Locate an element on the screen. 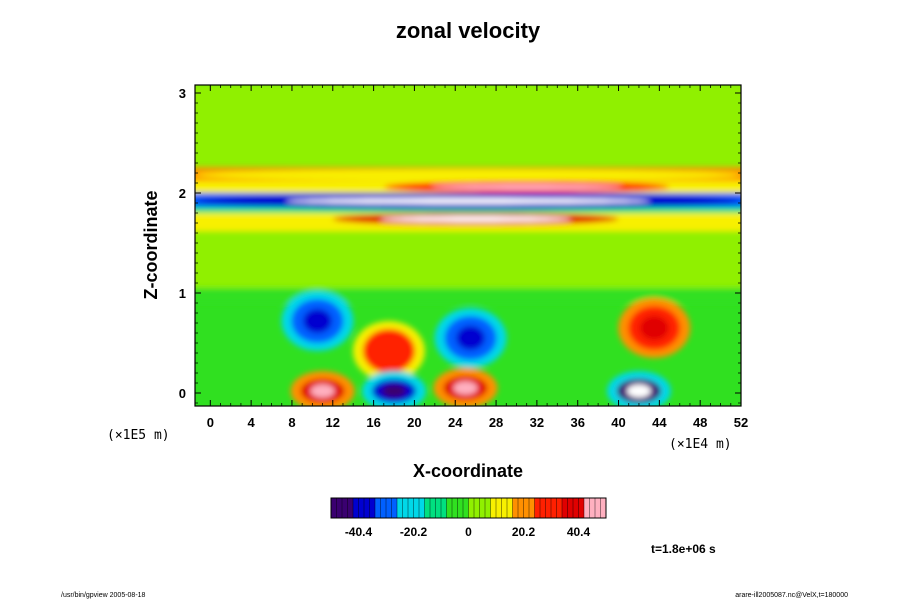 The height and width of the screenshot is (600, 900). colorbar-tick-label: 20.2 is located at coordinates (524, 532).